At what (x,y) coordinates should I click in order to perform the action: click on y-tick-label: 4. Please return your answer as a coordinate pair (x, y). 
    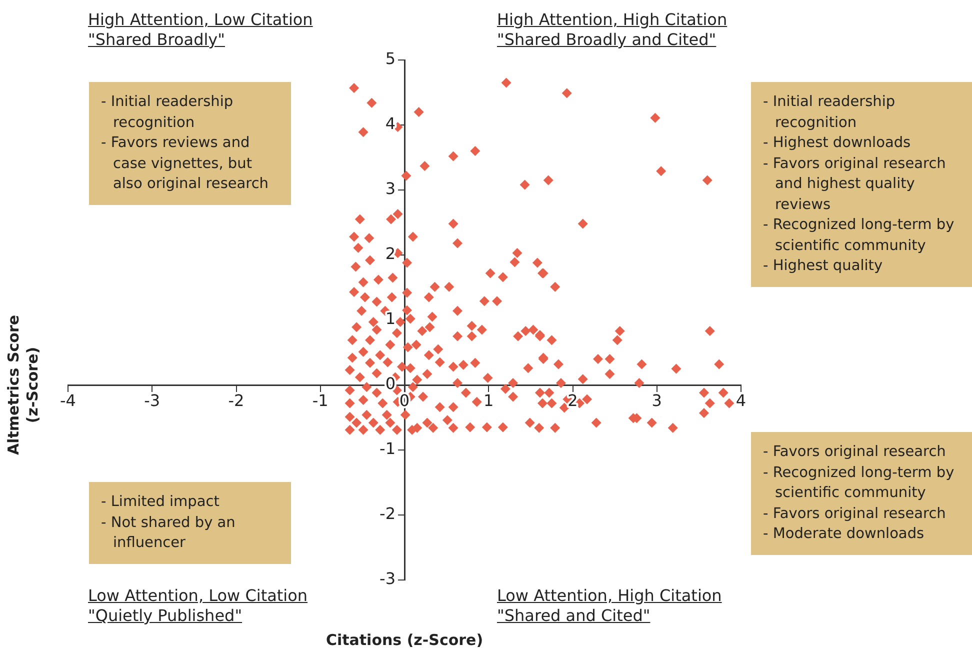
    Looking at the image, I should click on (390, 124).